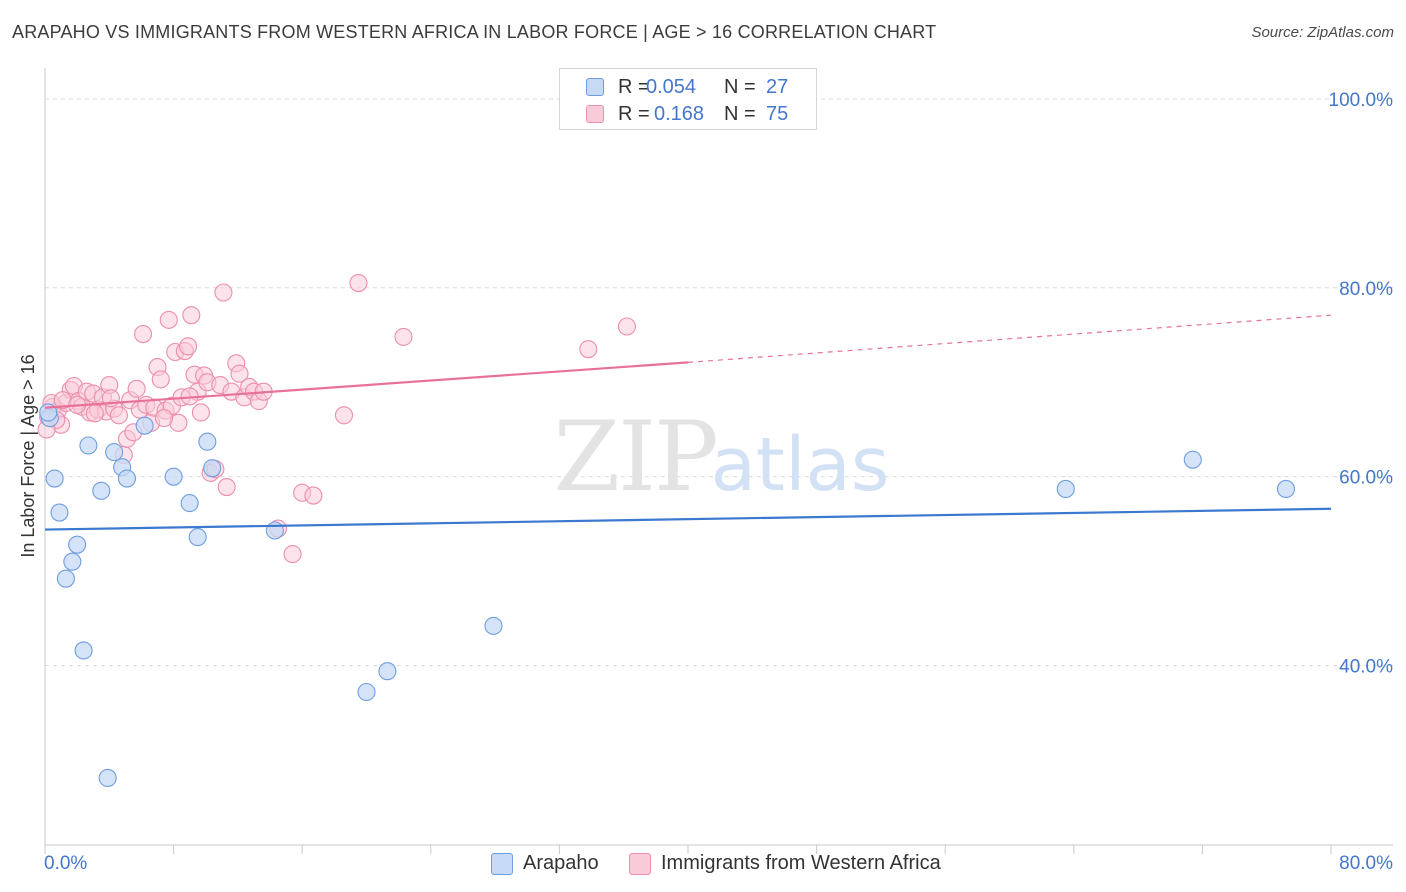  I want to click on legend-item-arapaho: Arapaho, so click(545, 863).